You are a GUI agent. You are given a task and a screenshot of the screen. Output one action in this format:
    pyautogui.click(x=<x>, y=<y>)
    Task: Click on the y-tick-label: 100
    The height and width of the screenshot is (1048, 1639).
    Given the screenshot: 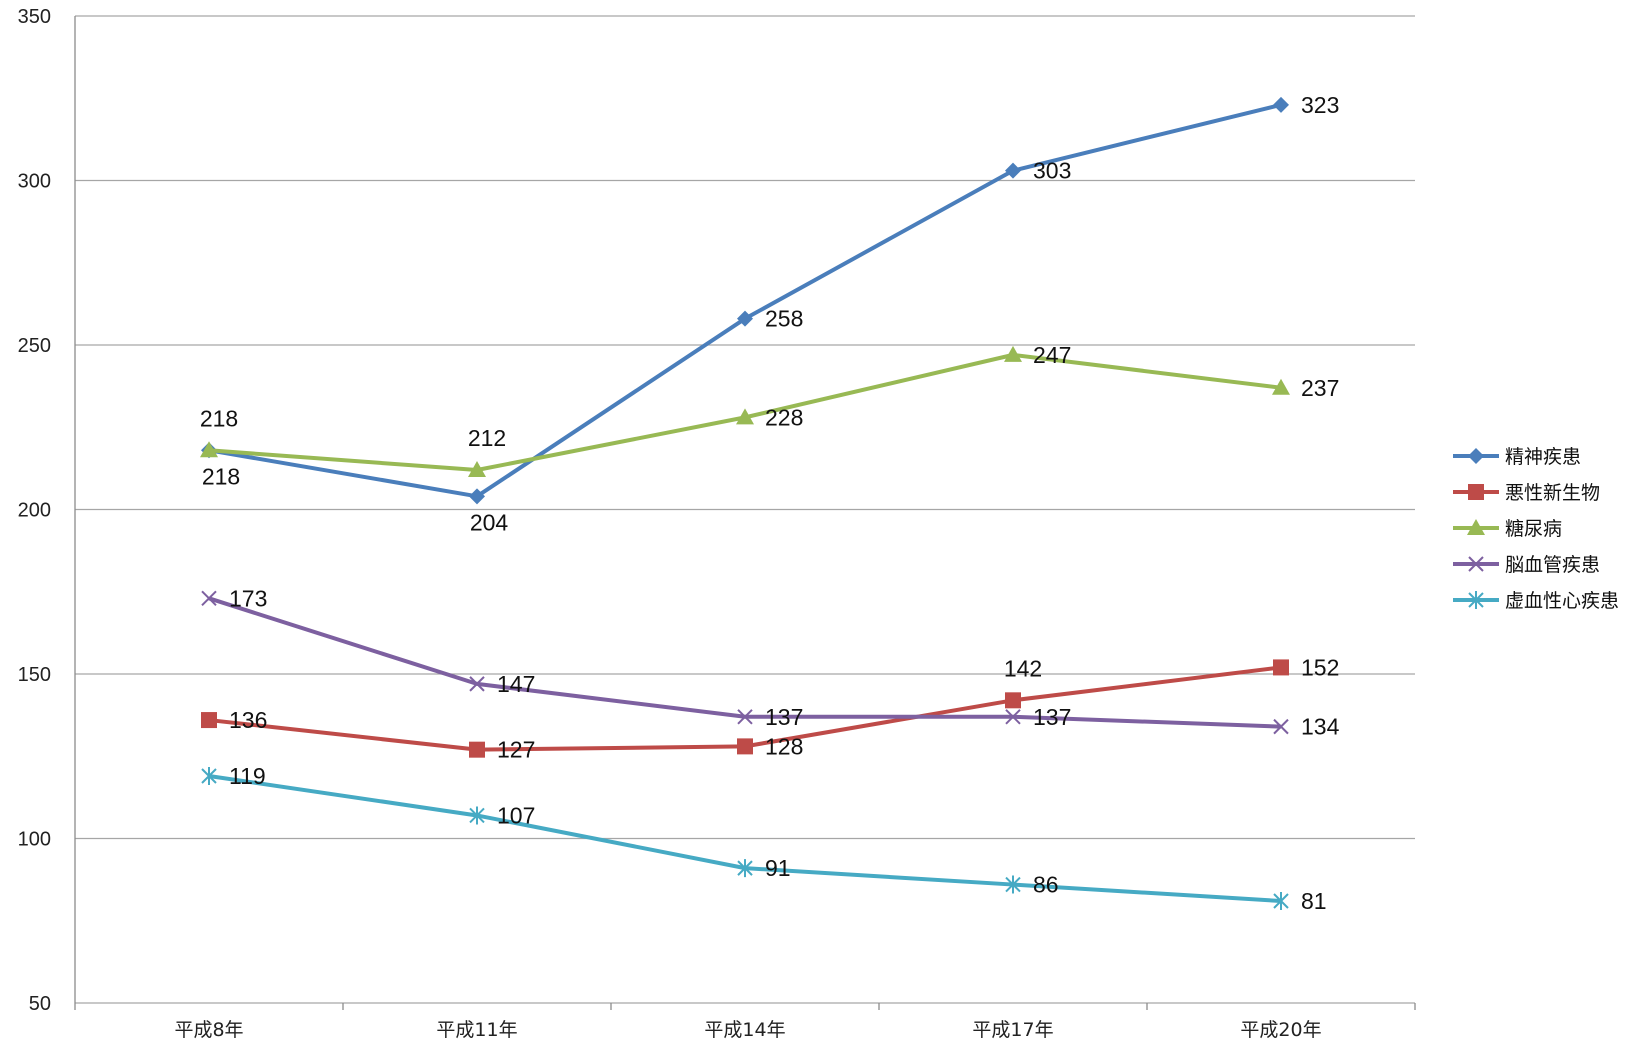 What is the action you would take?
    pyautogui.click(x=34, y=840)
    